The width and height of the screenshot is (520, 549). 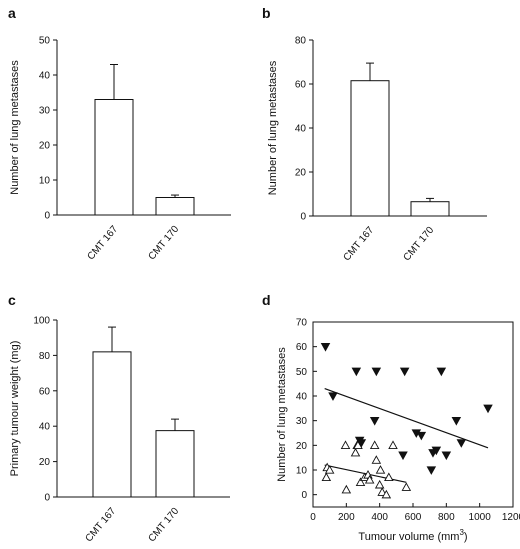 What do you see at coordinates (511, 517) in the screenshot?
I see `x-tick-label: 1200` at bounding box center [511, 517].